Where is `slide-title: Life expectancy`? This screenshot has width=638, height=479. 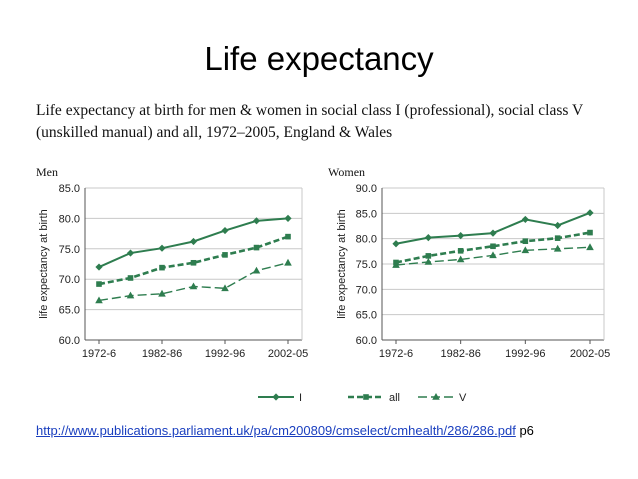
slide-title: Life expectancy is located at coordinates (319, 58).